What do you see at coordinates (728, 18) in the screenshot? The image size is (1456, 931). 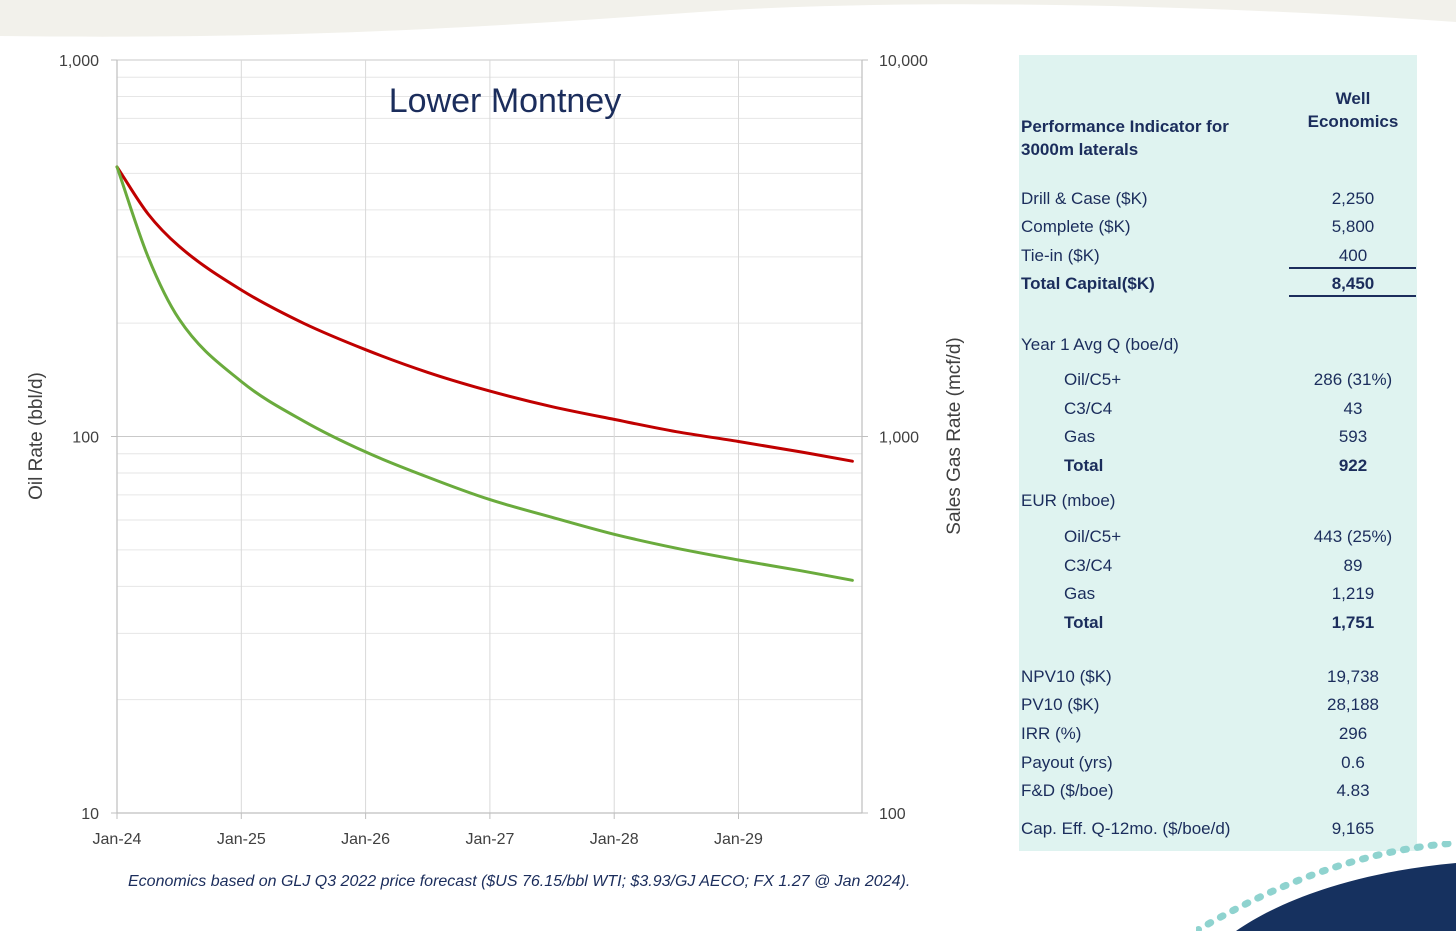 I see `top-decorative-band` at bounding box center [728, 18].